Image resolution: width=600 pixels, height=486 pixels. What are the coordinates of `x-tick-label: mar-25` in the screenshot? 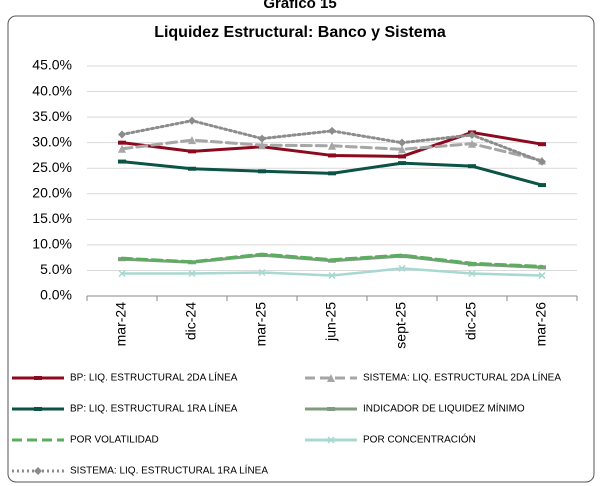 It's located at (261, 324).